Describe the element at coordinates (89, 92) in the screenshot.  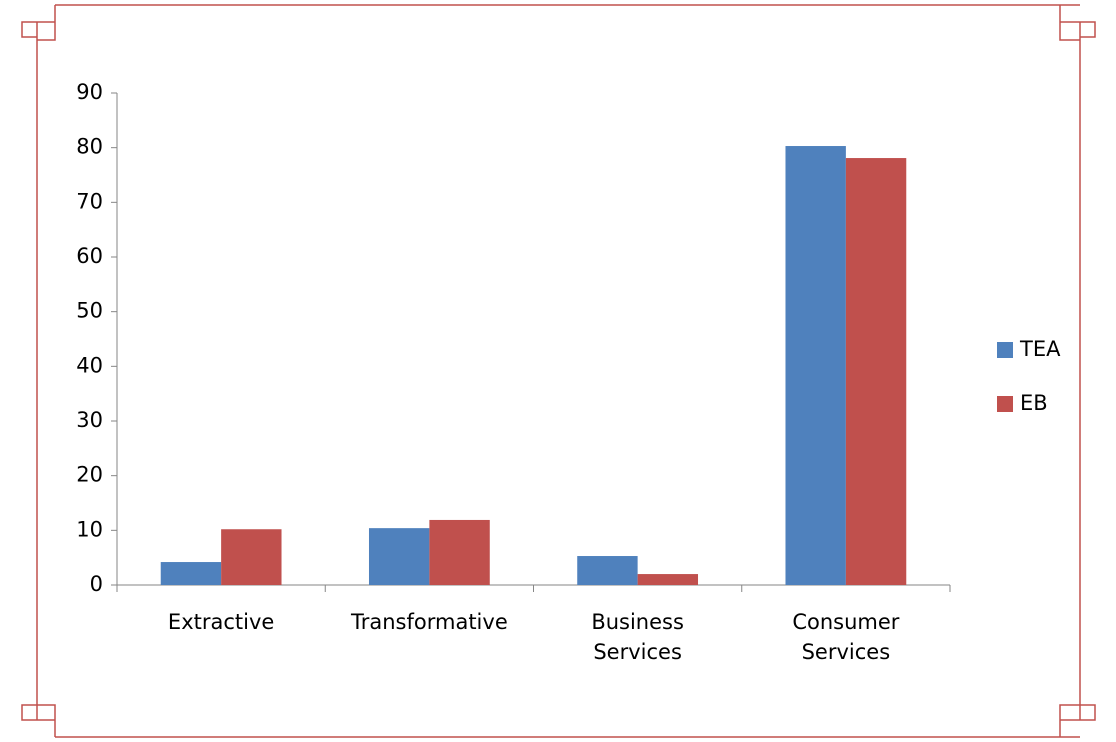
I see `y-tick-label: 90` at that location.